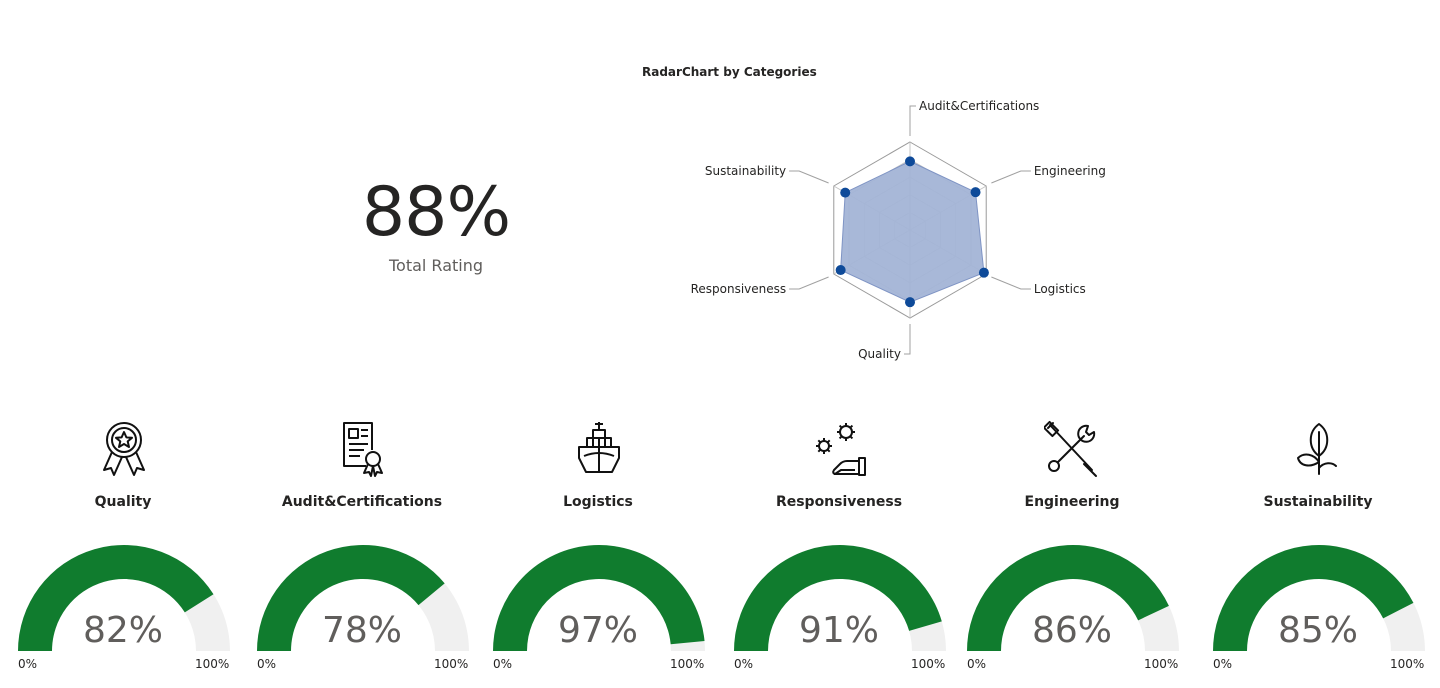  I want to click on gauge-audit-certifications, so click(363, 598).